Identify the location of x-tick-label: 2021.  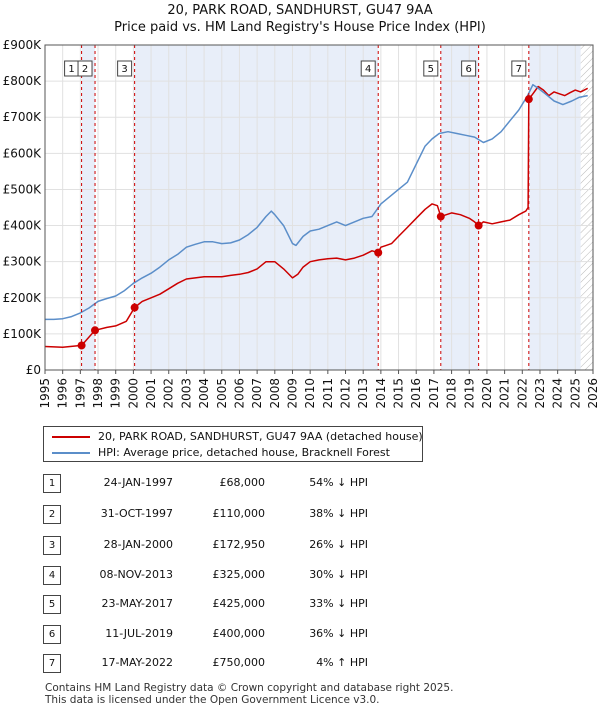
(505, 393).